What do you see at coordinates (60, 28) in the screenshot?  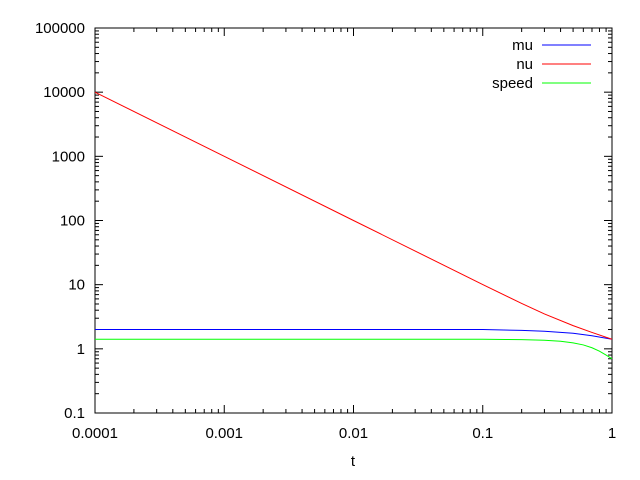 I see `y-tick-label: 100000` at bounding box center [60, 28].